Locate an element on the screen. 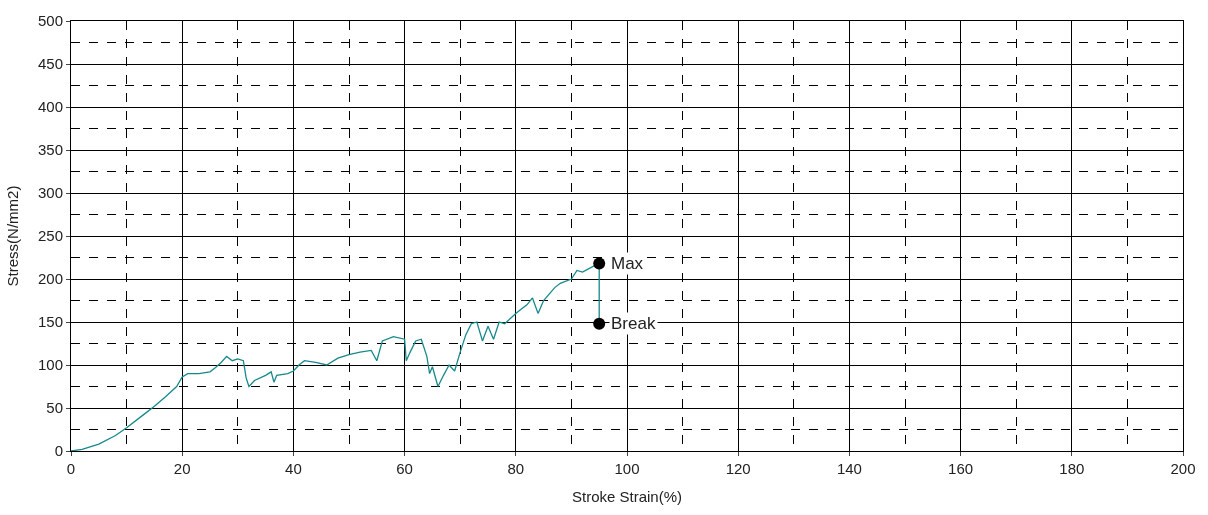  y-tick-label: 500 is located at coordinates (50, 21).